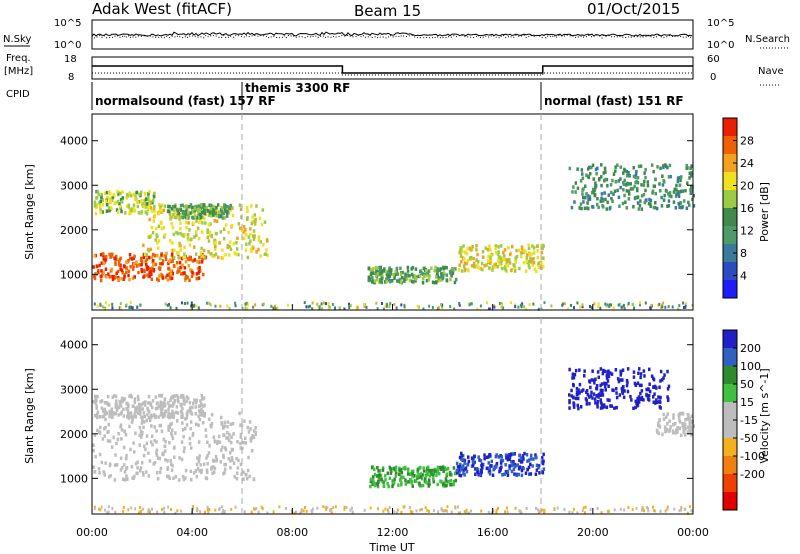  I want to click on colorbar-tick-label: 8, so click(743, 253).